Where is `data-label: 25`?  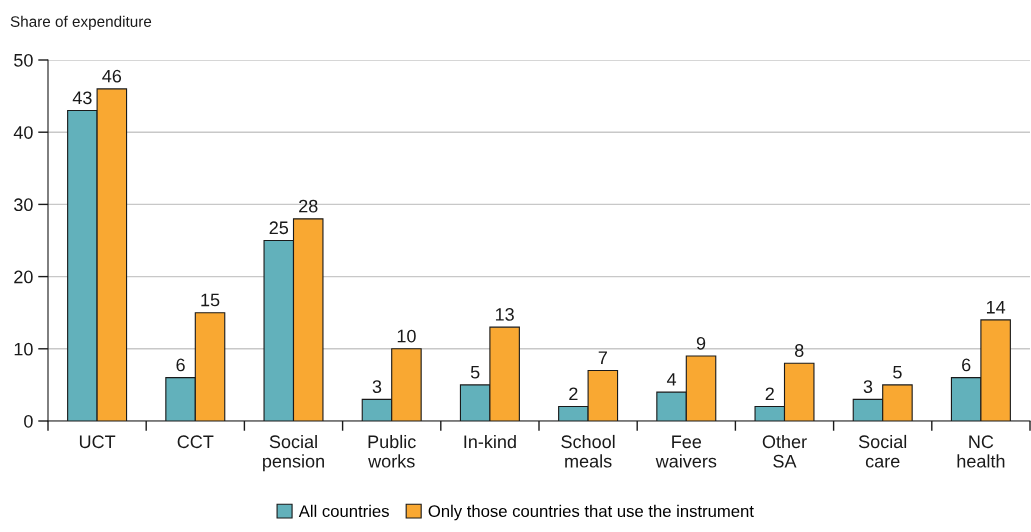
data-label: 25 is located at coordinates (279, 228).